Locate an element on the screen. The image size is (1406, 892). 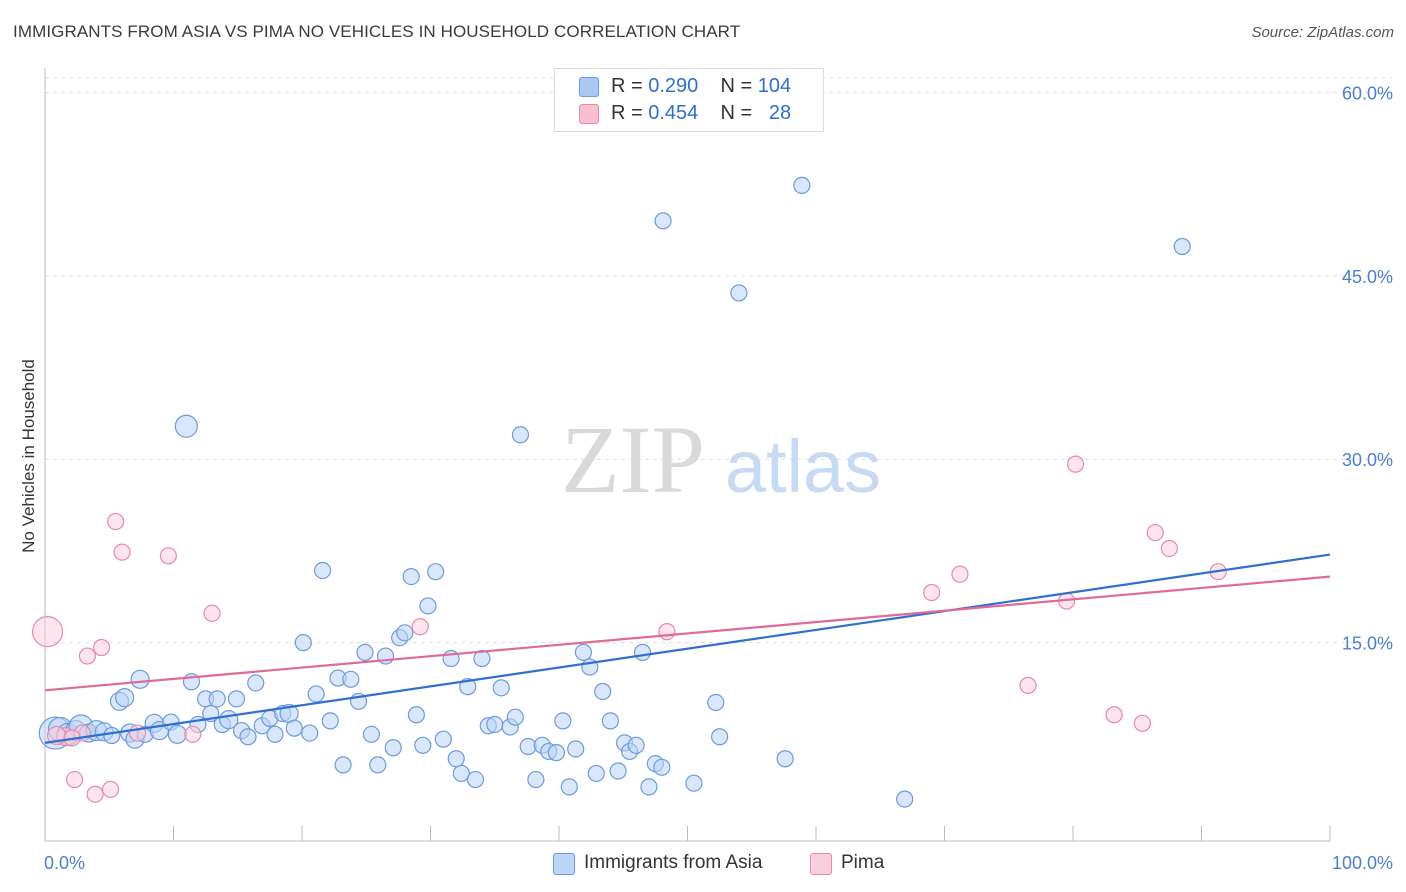
y-tick-labels: 15.0% 30.0% 45.0% 60.0% is located at coordinates (1367, 368).